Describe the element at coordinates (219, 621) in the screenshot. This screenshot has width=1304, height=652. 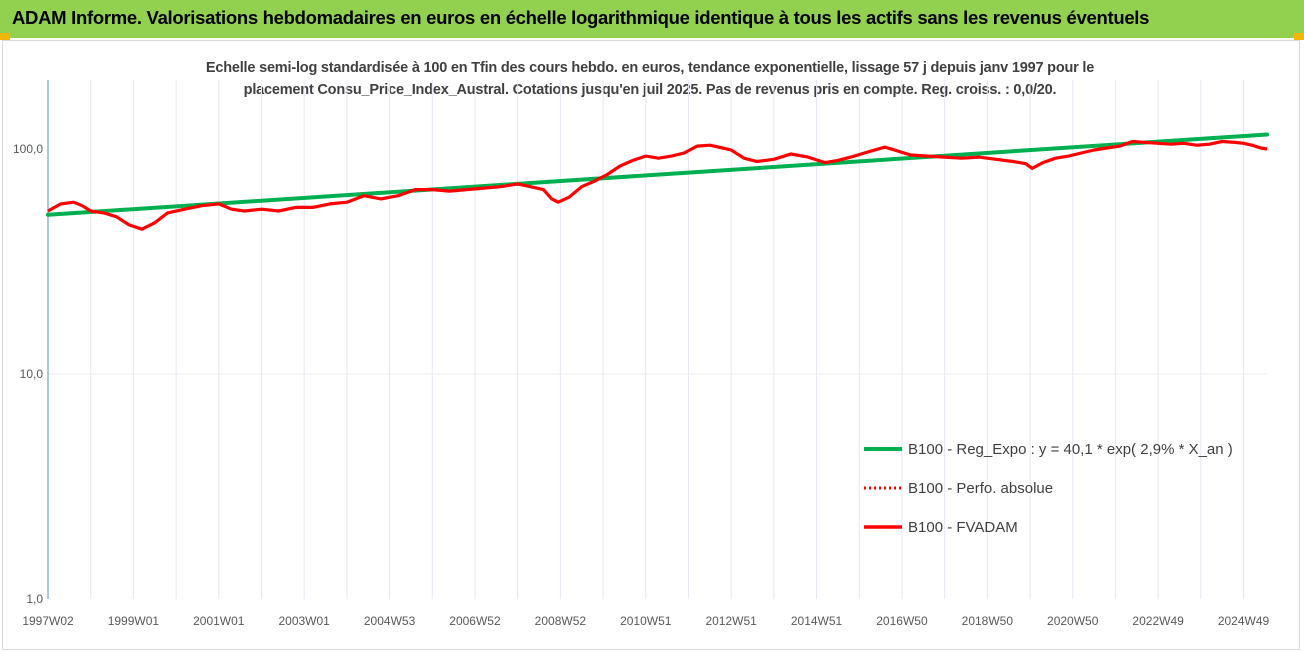
I see `x-tick-label: 2001W01` at that location.